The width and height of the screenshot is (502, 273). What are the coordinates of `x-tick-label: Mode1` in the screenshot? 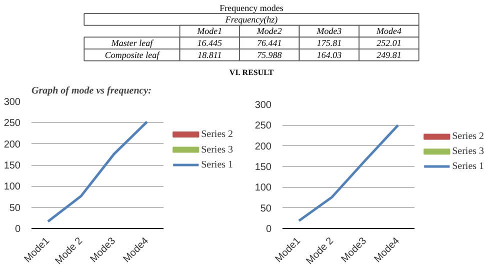 It's located at (209, 31).